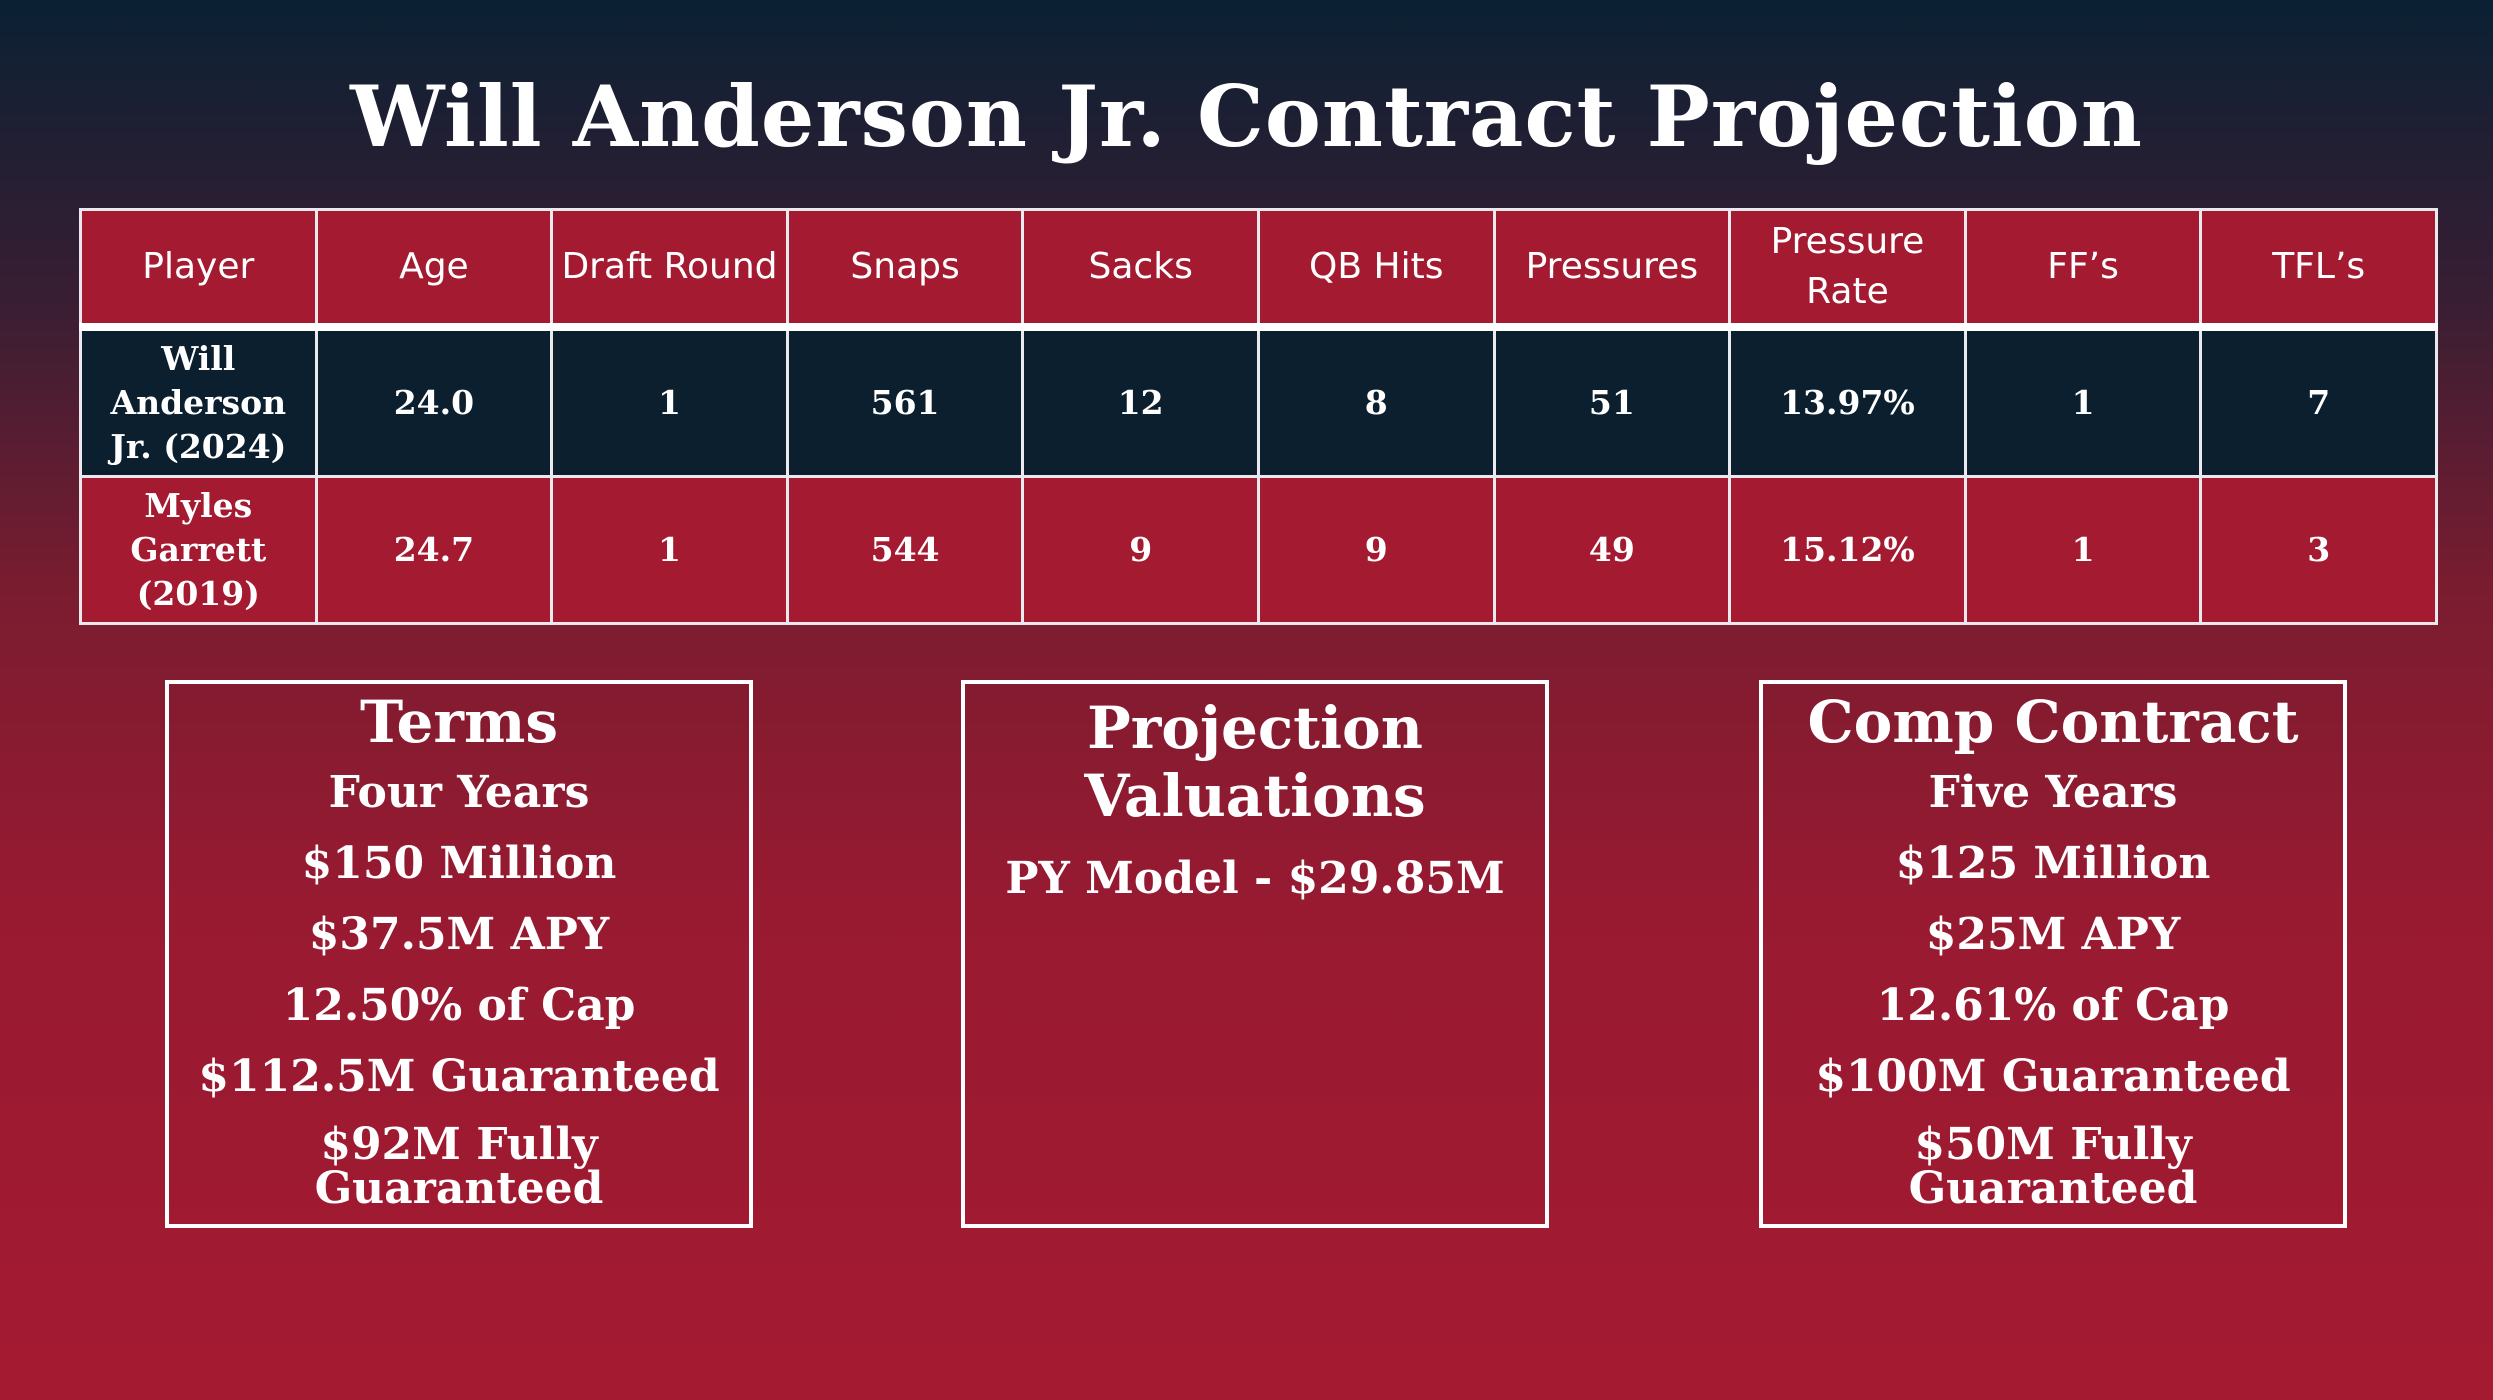 The image size is (2493, 1400). I want to click on terms-fully-guaranteed: $92M Fully Guaranteed, so click(459, 1166).